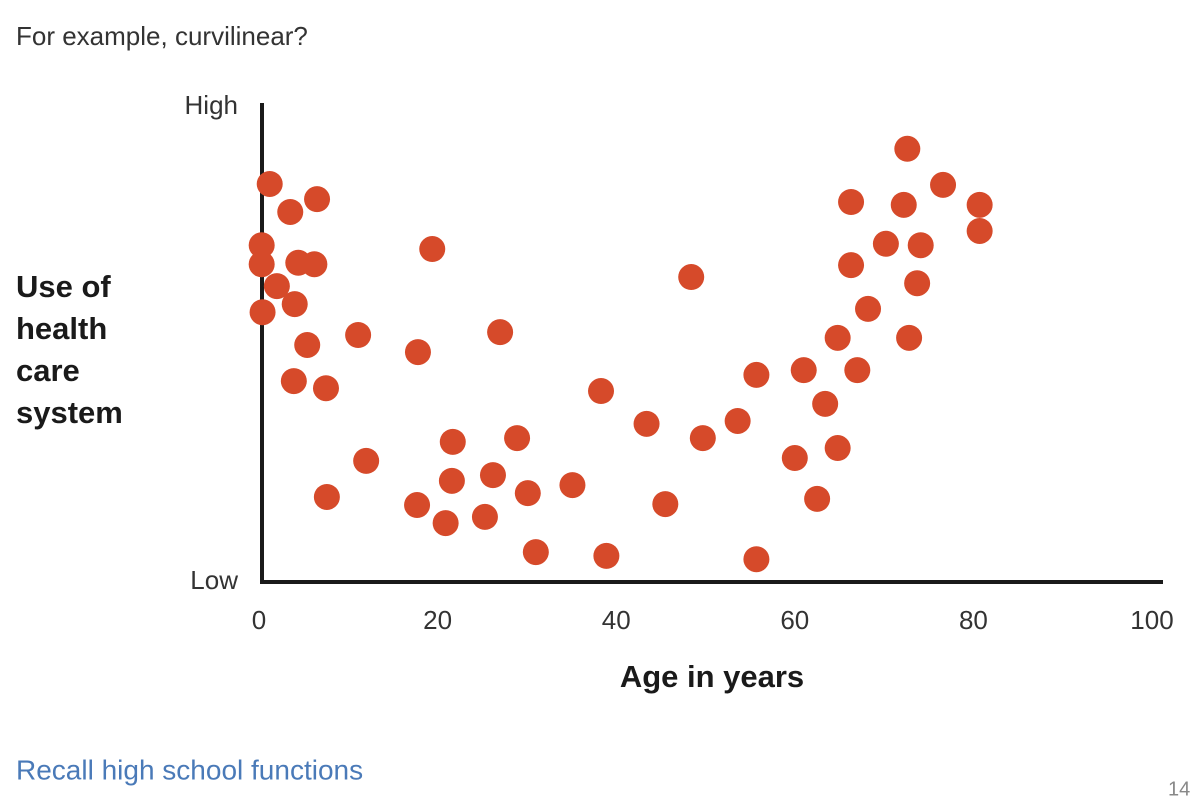 The width and height of the screenshot is (1202, 800). Describe the element at coordinates (189, 769) in the screenshot. I see `link: Recall high school functions` at that location.